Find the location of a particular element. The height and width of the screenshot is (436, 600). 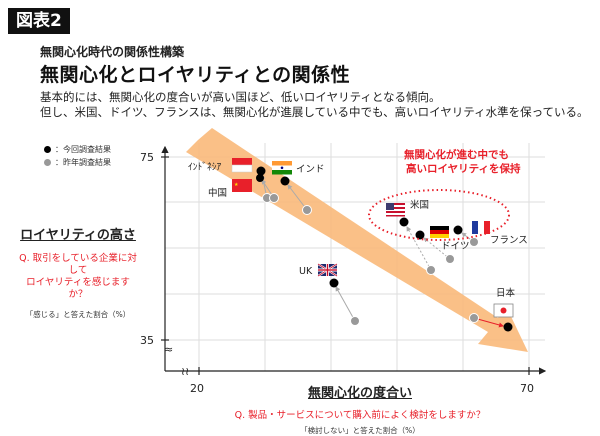

label-usa: 米国 is located at coordinates (419, 205).